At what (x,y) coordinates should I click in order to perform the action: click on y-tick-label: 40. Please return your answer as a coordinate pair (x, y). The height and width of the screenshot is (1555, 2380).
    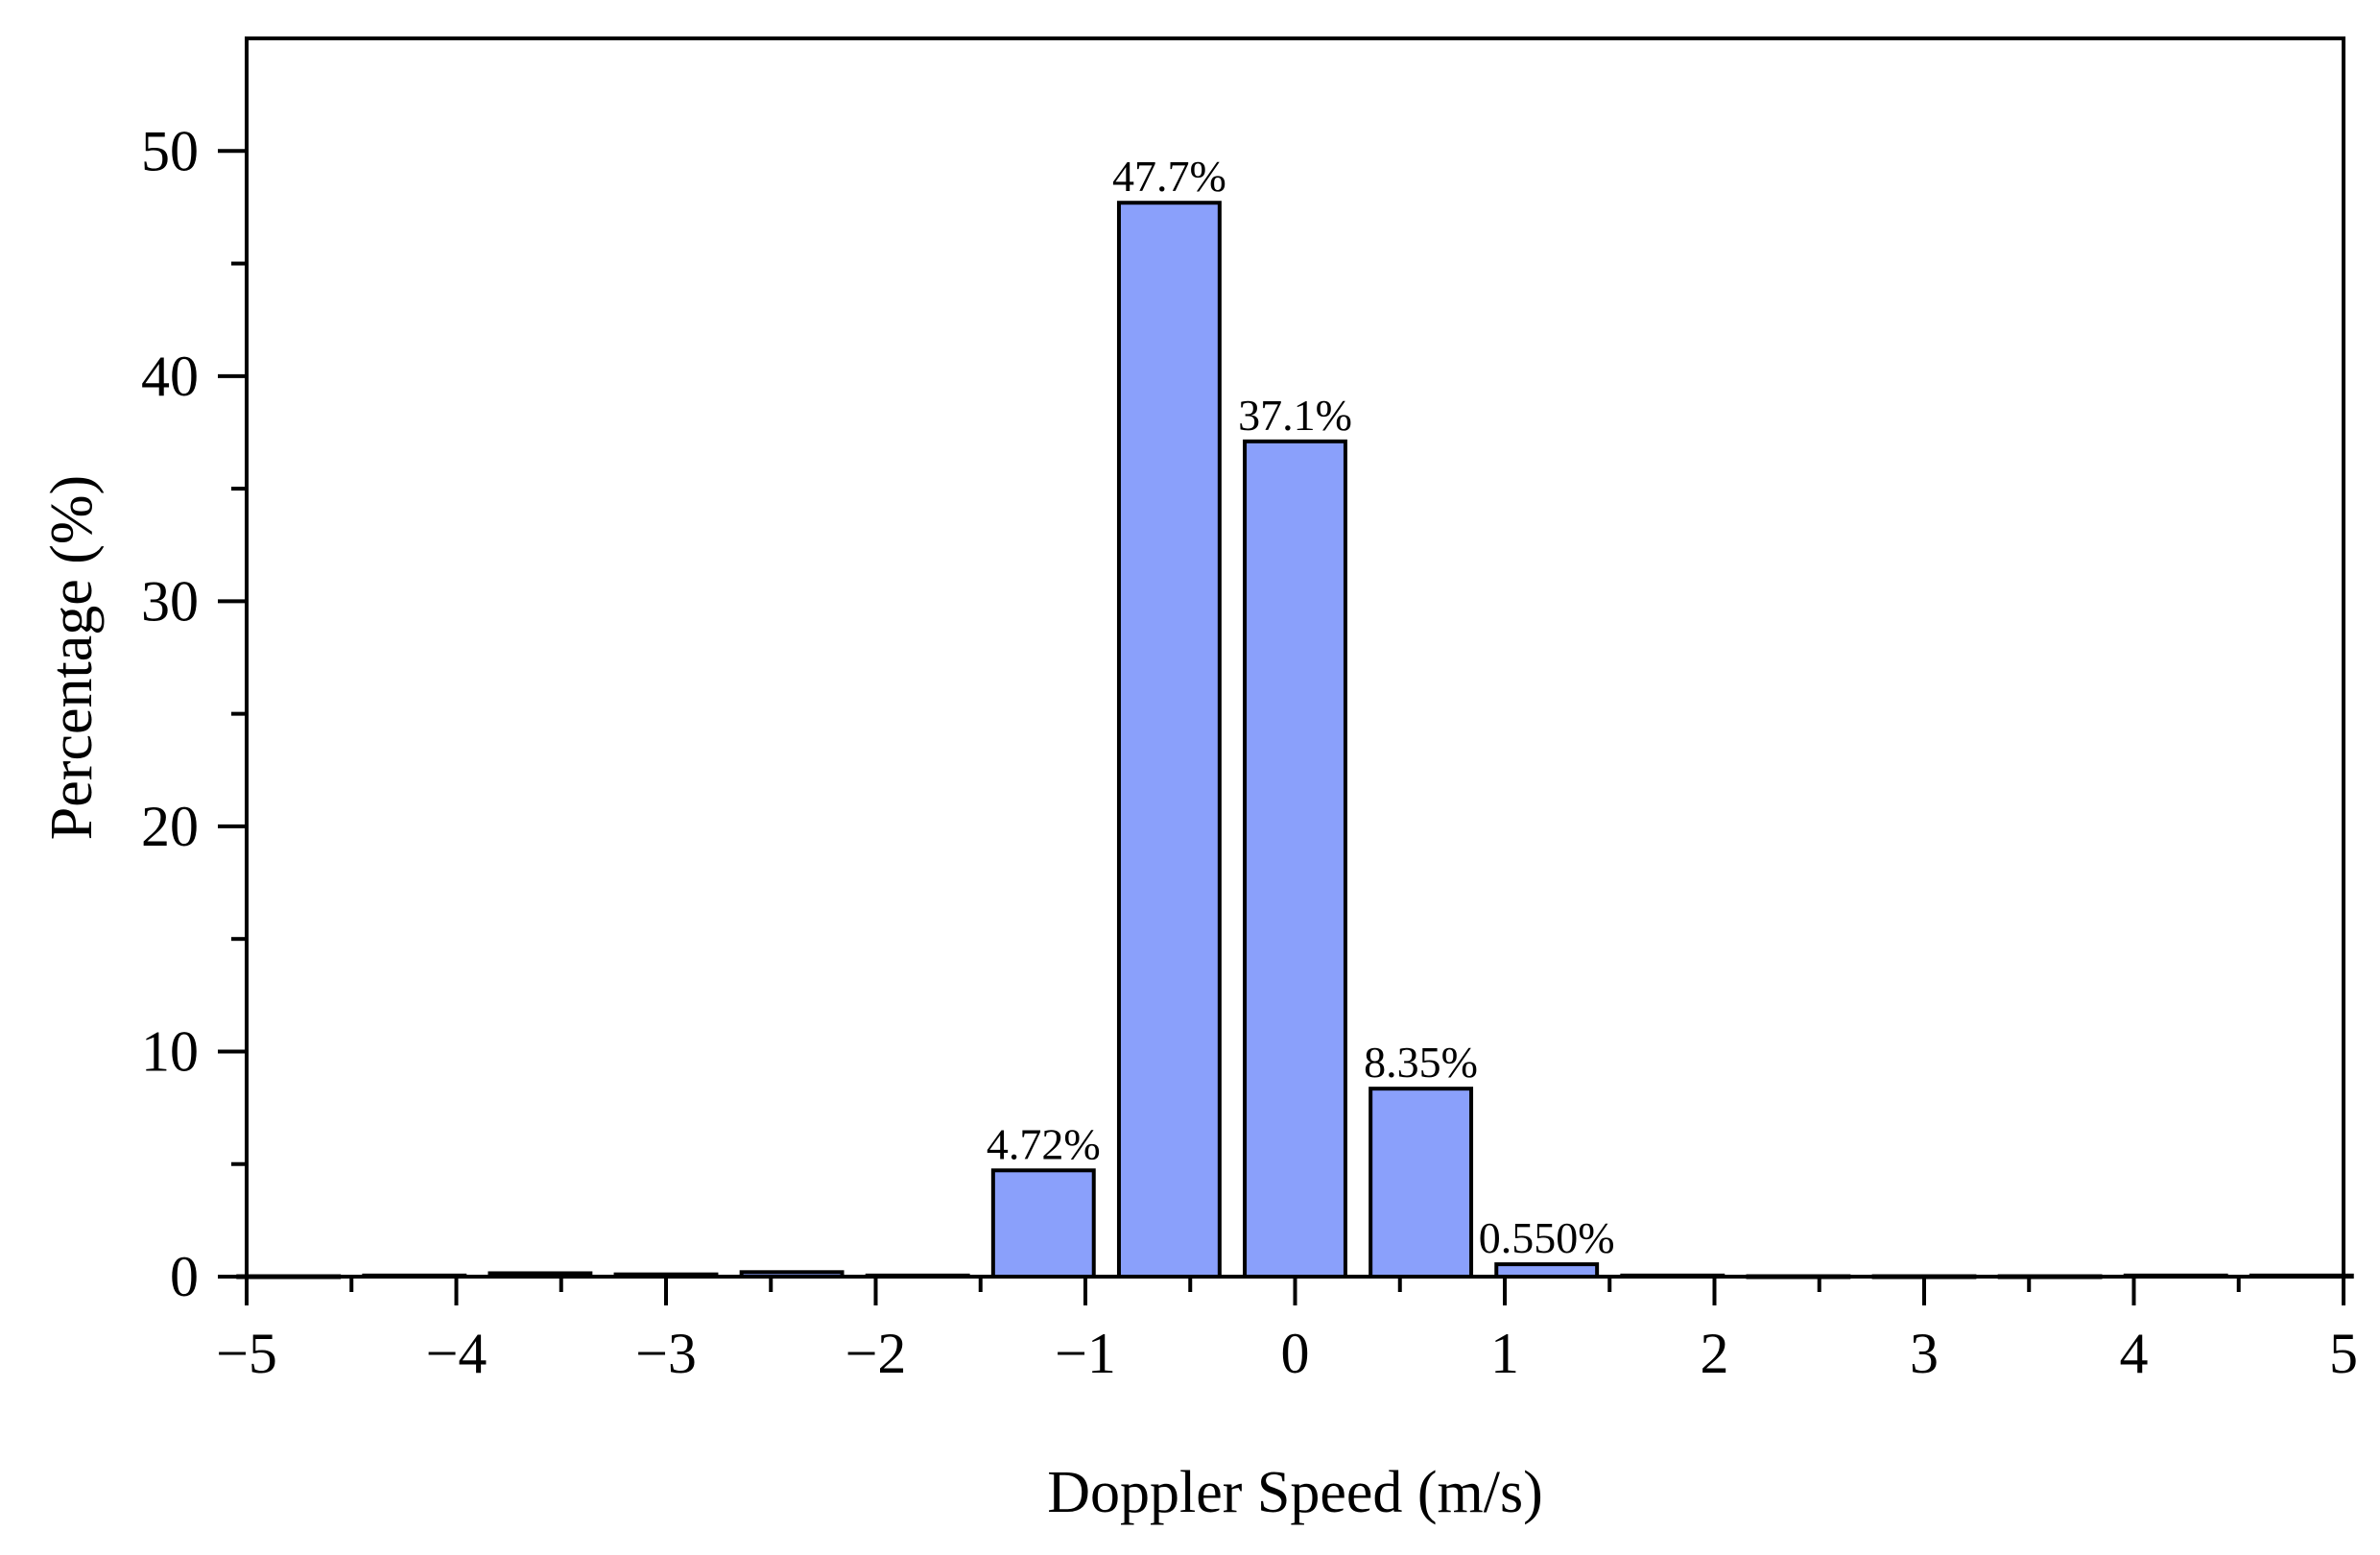
    Looking at the image, I should click on (170, 376).